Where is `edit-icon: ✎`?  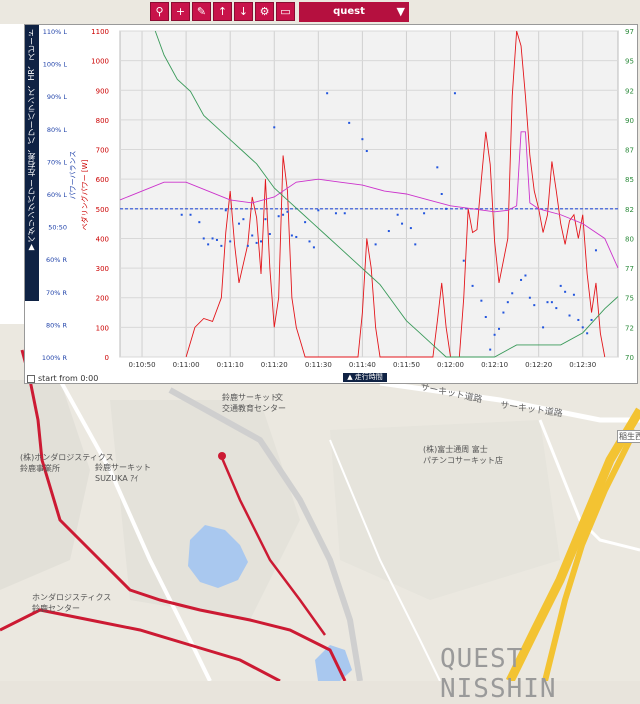
edit-icon: ✎ is located at coordinates (201, 11).